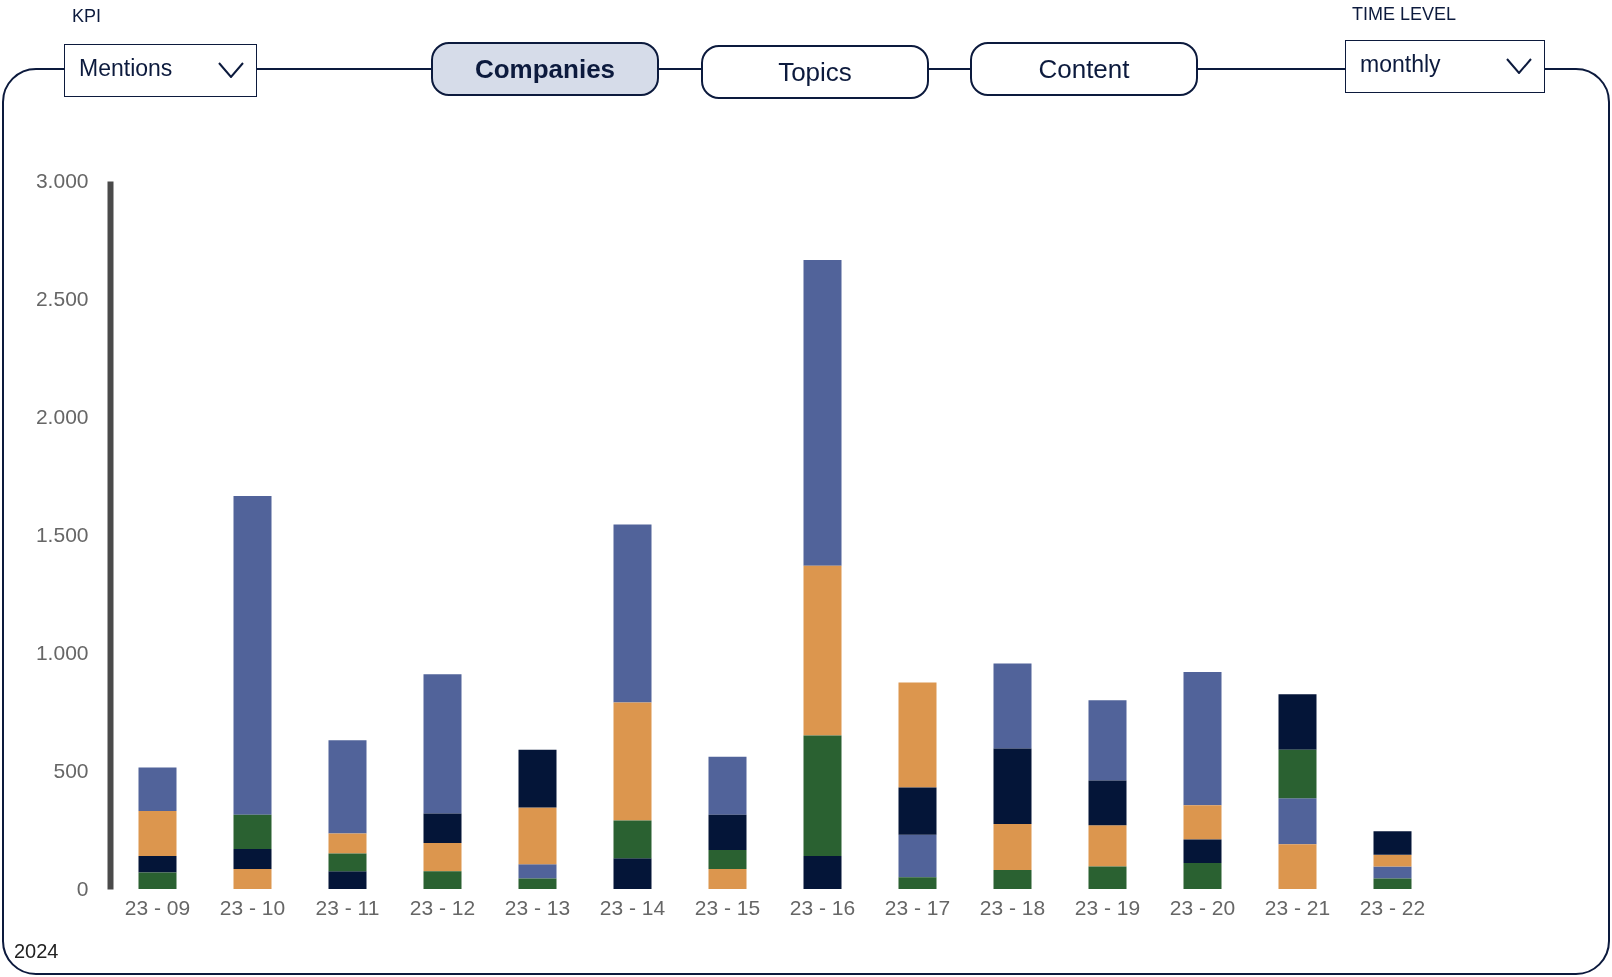 This screenshot has width=1612, height=977. What do you see at coordinates (727, 907) in the screenshot?
I see `x-tick-label: 23 - 15` at bounding box center [727, 907].